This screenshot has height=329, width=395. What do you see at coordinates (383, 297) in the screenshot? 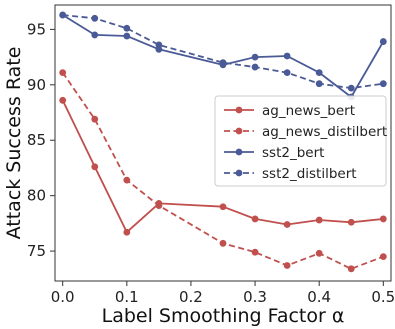
I see `x-tick-label: 0.5` at bounding box center [383, 297].